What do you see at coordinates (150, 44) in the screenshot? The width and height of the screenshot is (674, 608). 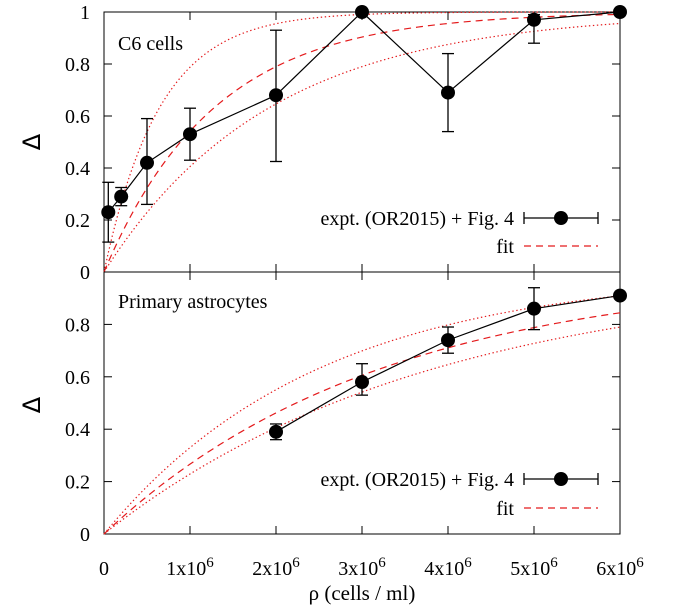 I see `panel-label: C6 cells` at bounding box center [150, 44].